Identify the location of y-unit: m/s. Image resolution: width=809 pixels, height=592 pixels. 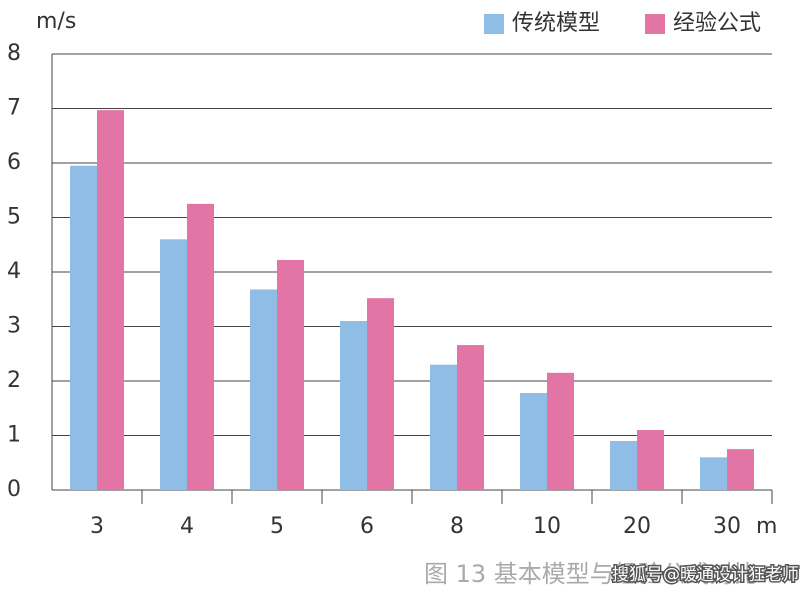
(56, 21).